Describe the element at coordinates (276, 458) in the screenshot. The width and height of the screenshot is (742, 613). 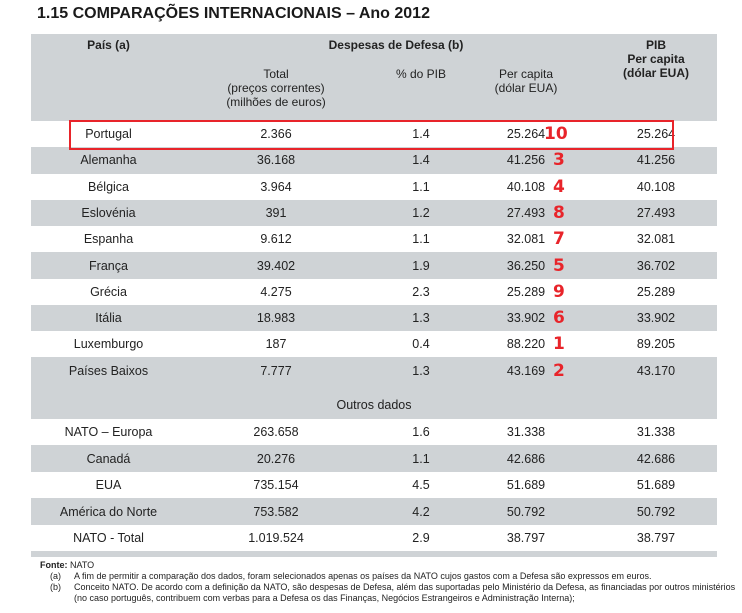
I see `cell-total: 20.276` at that location.